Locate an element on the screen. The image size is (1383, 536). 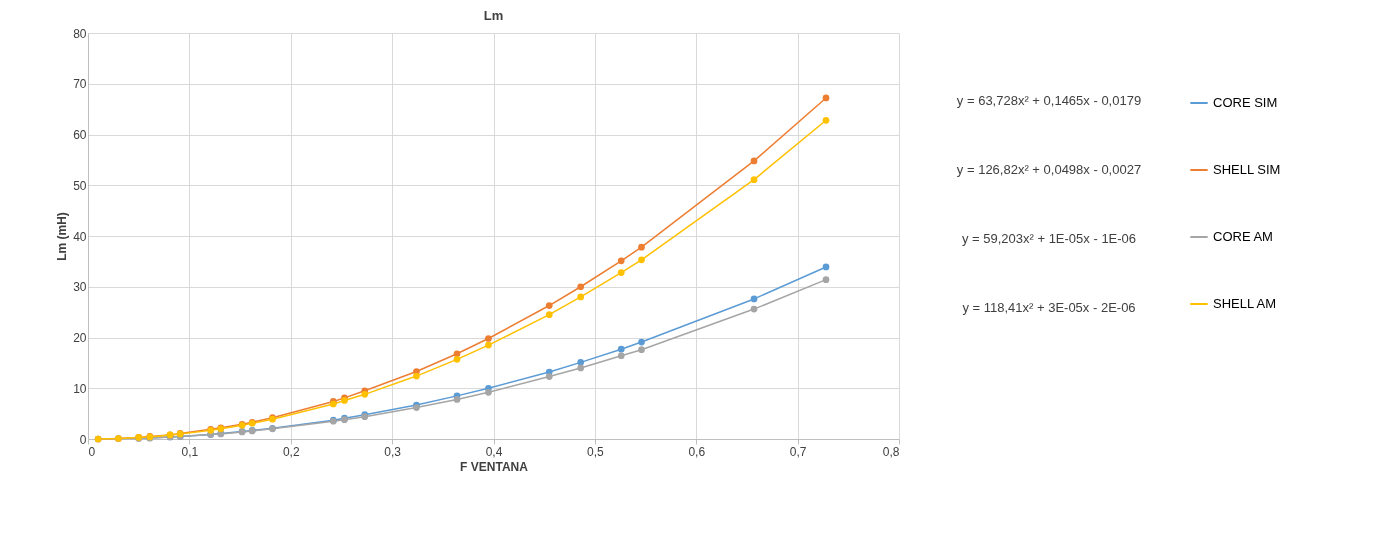
x-tick-label: 0,3 is located at coordinates (393, 451).